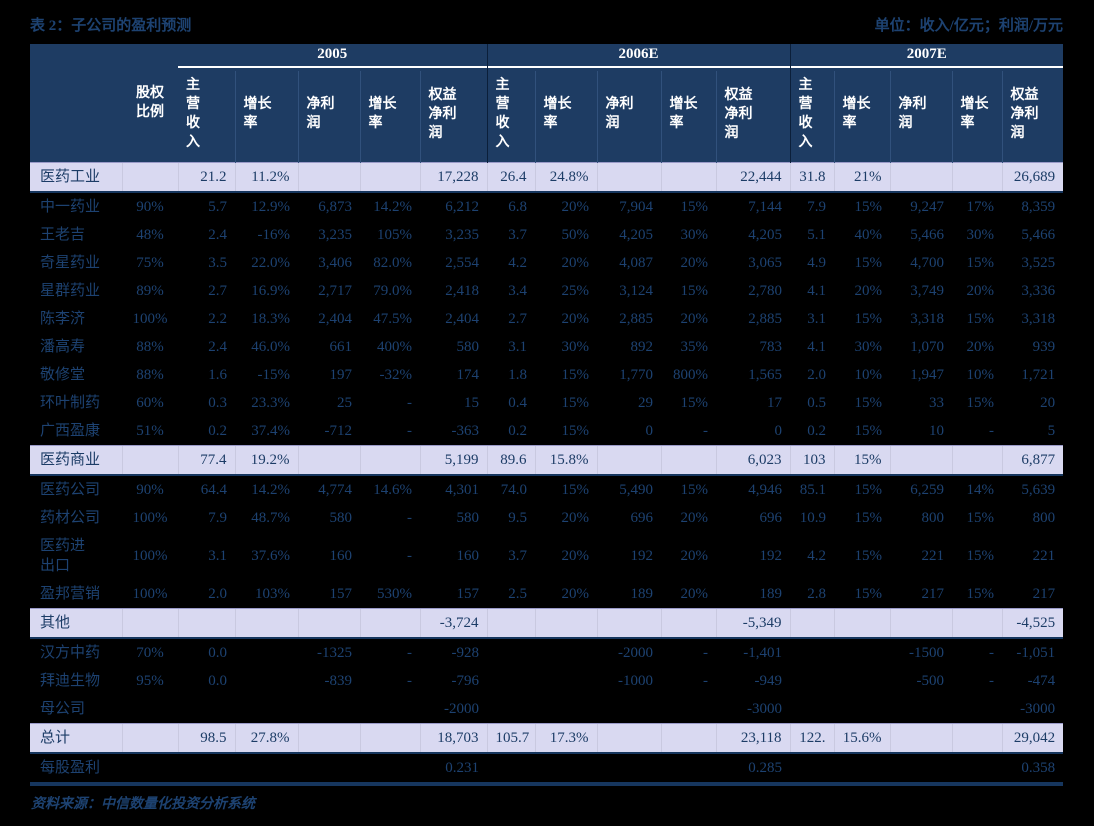  Describe the element at coordinates (150, 290) in the screenshot. I see `equity-ratio-cell: 89%` at that location.